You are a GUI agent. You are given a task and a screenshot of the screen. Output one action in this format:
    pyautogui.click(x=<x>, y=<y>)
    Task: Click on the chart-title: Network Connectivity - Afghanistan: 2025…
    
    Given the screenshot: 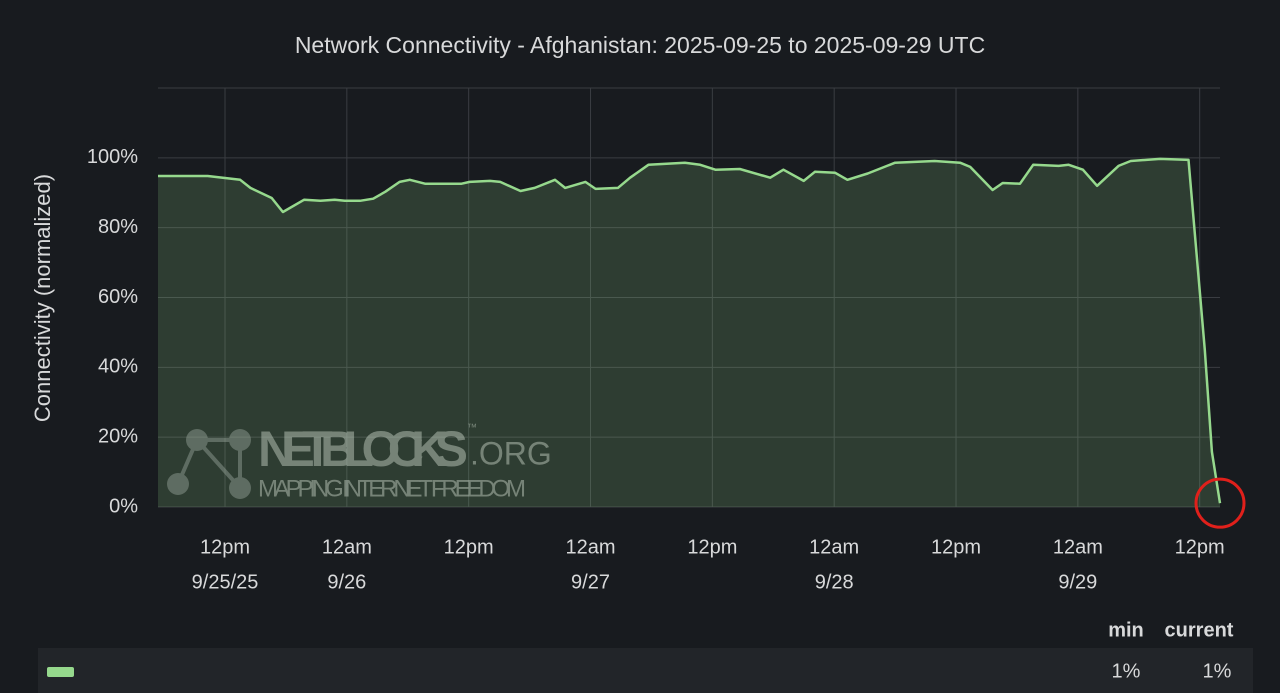 What is the action you would take?
    pyautogui.click(x=640, y=45)
    